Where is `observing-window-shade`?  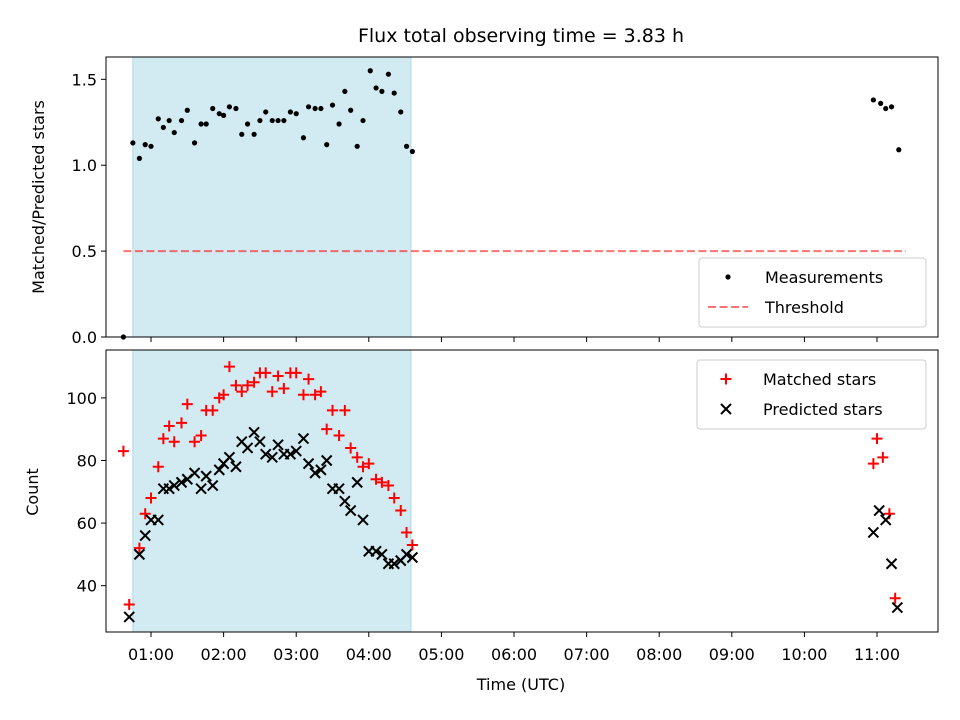 observing-window-shade is located at coordinates (272, 197).